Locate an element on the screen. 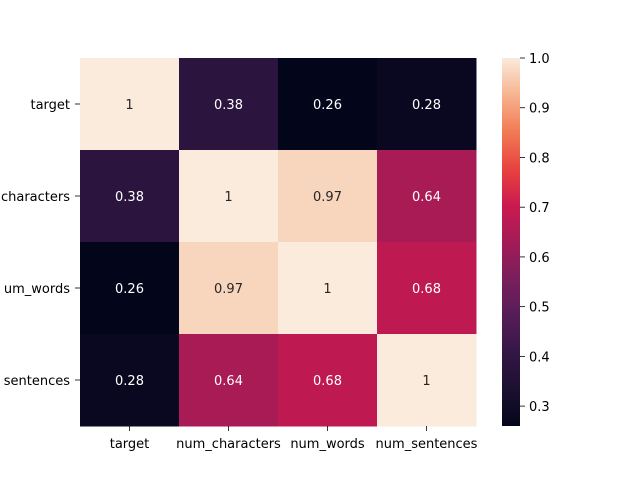 This screenshot has width=640, height=480. colorbar: 0.3 0.4 0.5 0.6 0.7 0.8 0.9 1.0 is located at coordinates (526, 239).